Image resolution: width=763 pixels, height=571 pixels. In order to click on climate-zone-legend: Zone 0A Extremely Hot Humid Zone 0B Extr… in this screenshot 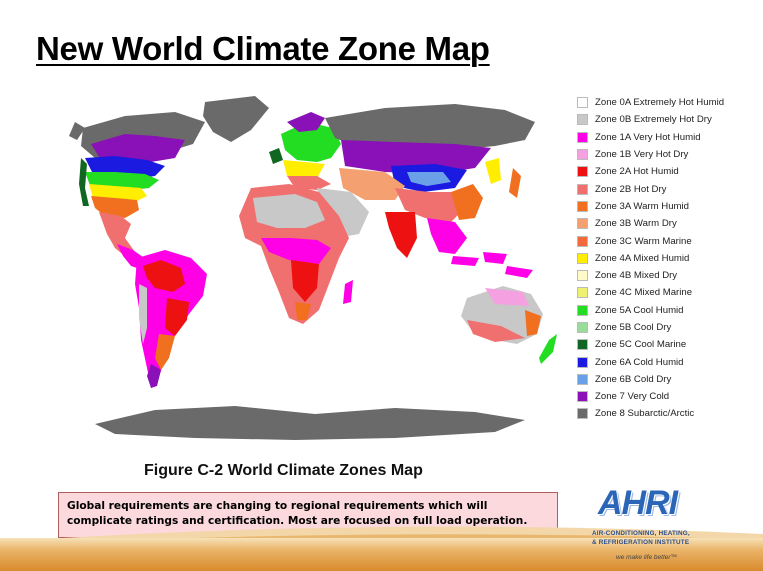, I will do `click(670, 258)`.